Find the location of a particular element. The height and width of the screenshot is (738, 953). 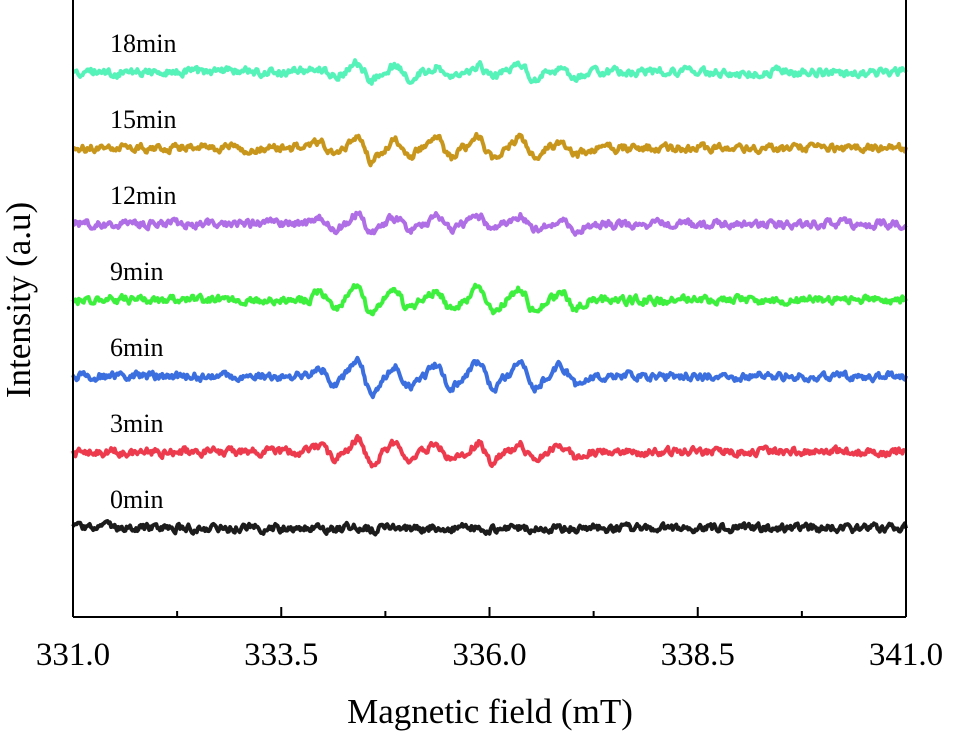

series-line-0min is located at coordinates (489, 528).